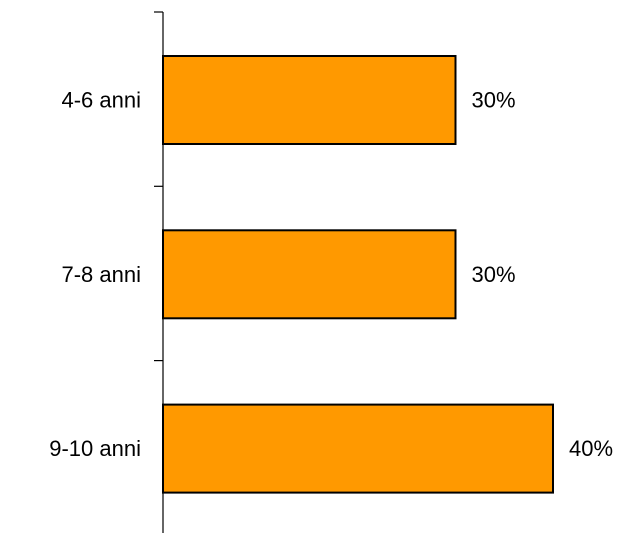  Describe the element at coordinates (101, 100) in the screenshot. I see `category-label: 4-6 anni` at that location.